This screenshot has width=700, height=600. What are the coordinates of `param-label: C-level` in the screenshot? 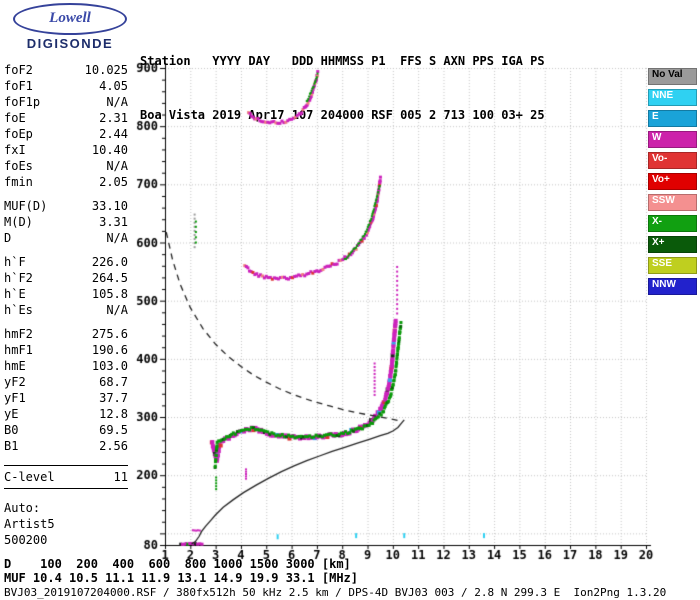 It's located at (29, 477).